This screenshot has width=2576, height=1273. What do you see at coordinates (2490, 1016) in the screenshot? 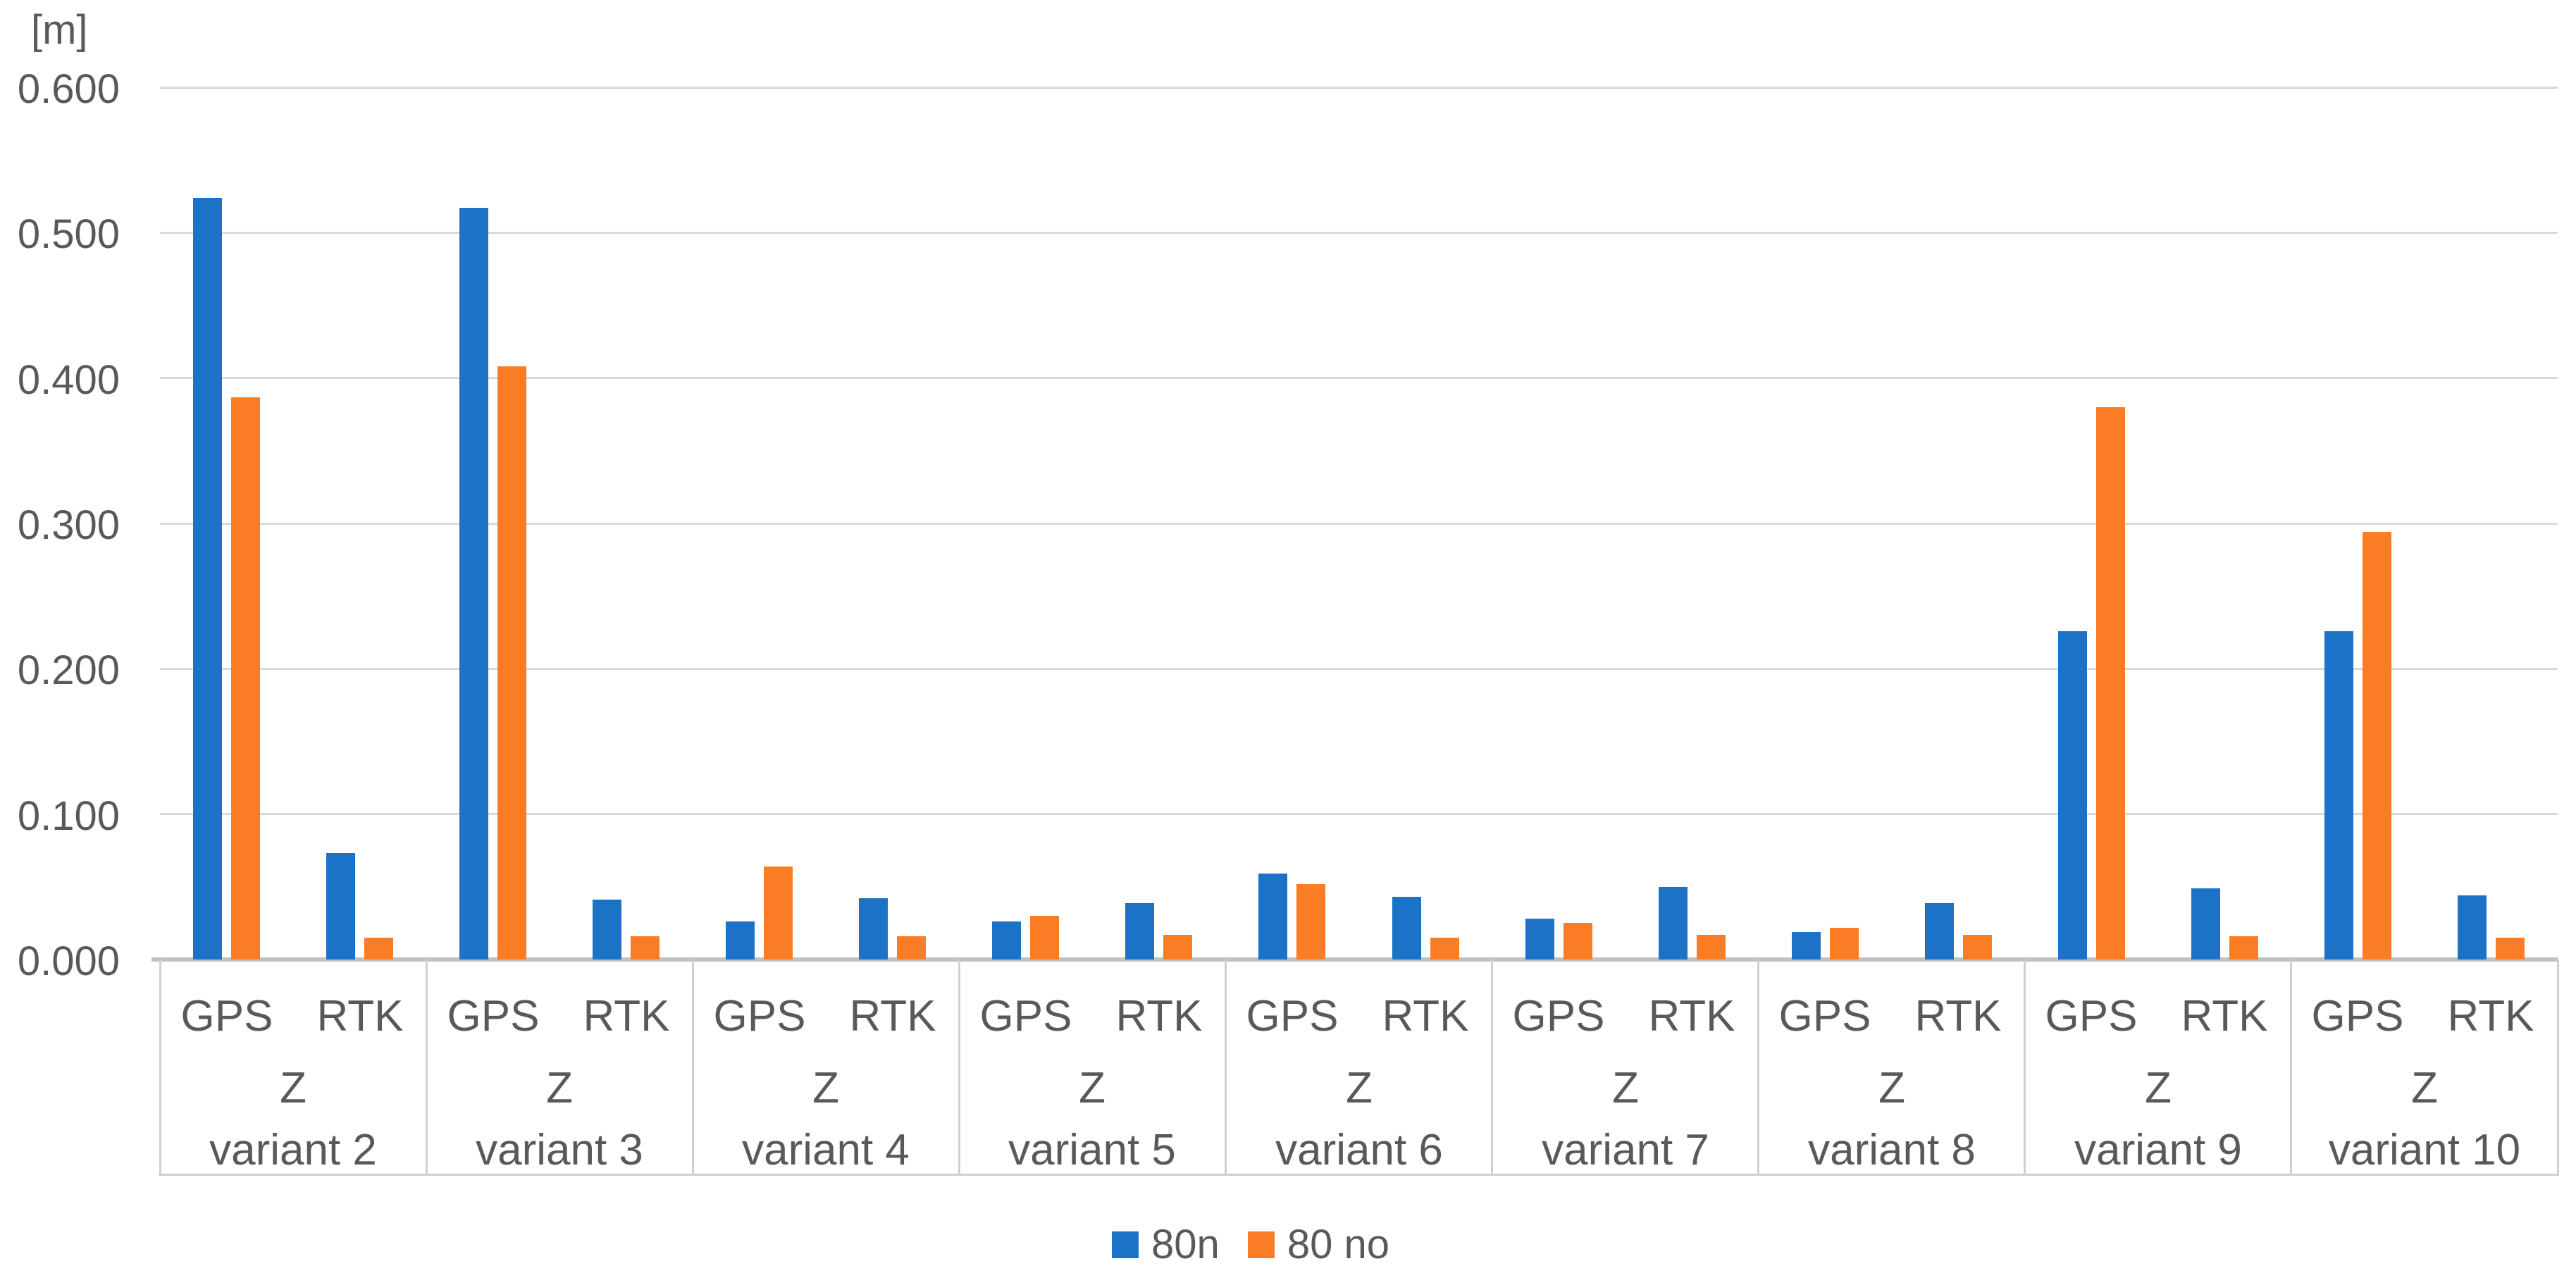
I see `category-label-rtk-variant-10: RTK` at bounding box center [2490, 1016].